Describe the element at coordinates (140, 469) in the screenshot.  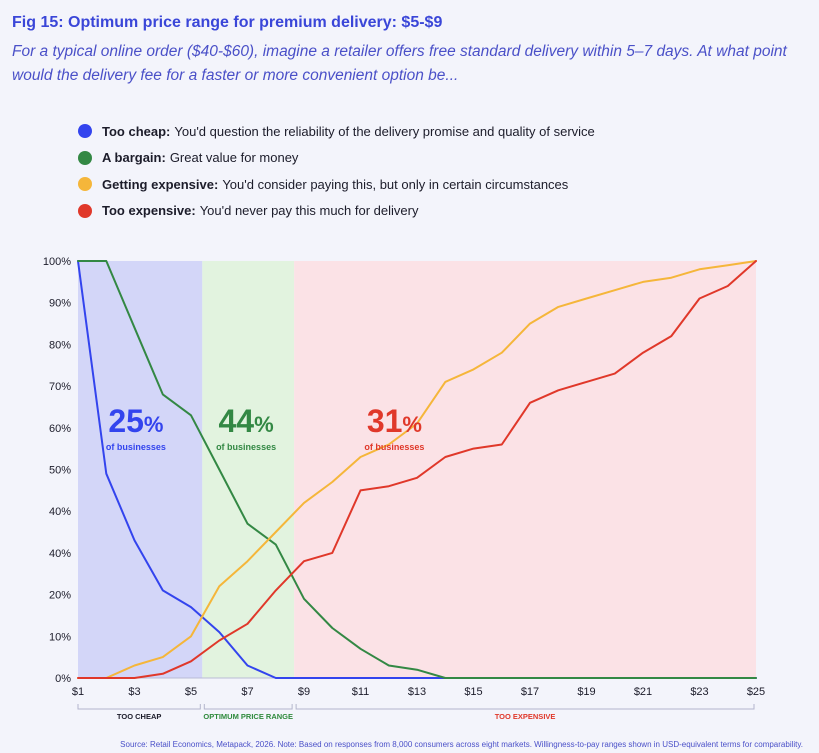
I see `region-too-cheap` at that location.